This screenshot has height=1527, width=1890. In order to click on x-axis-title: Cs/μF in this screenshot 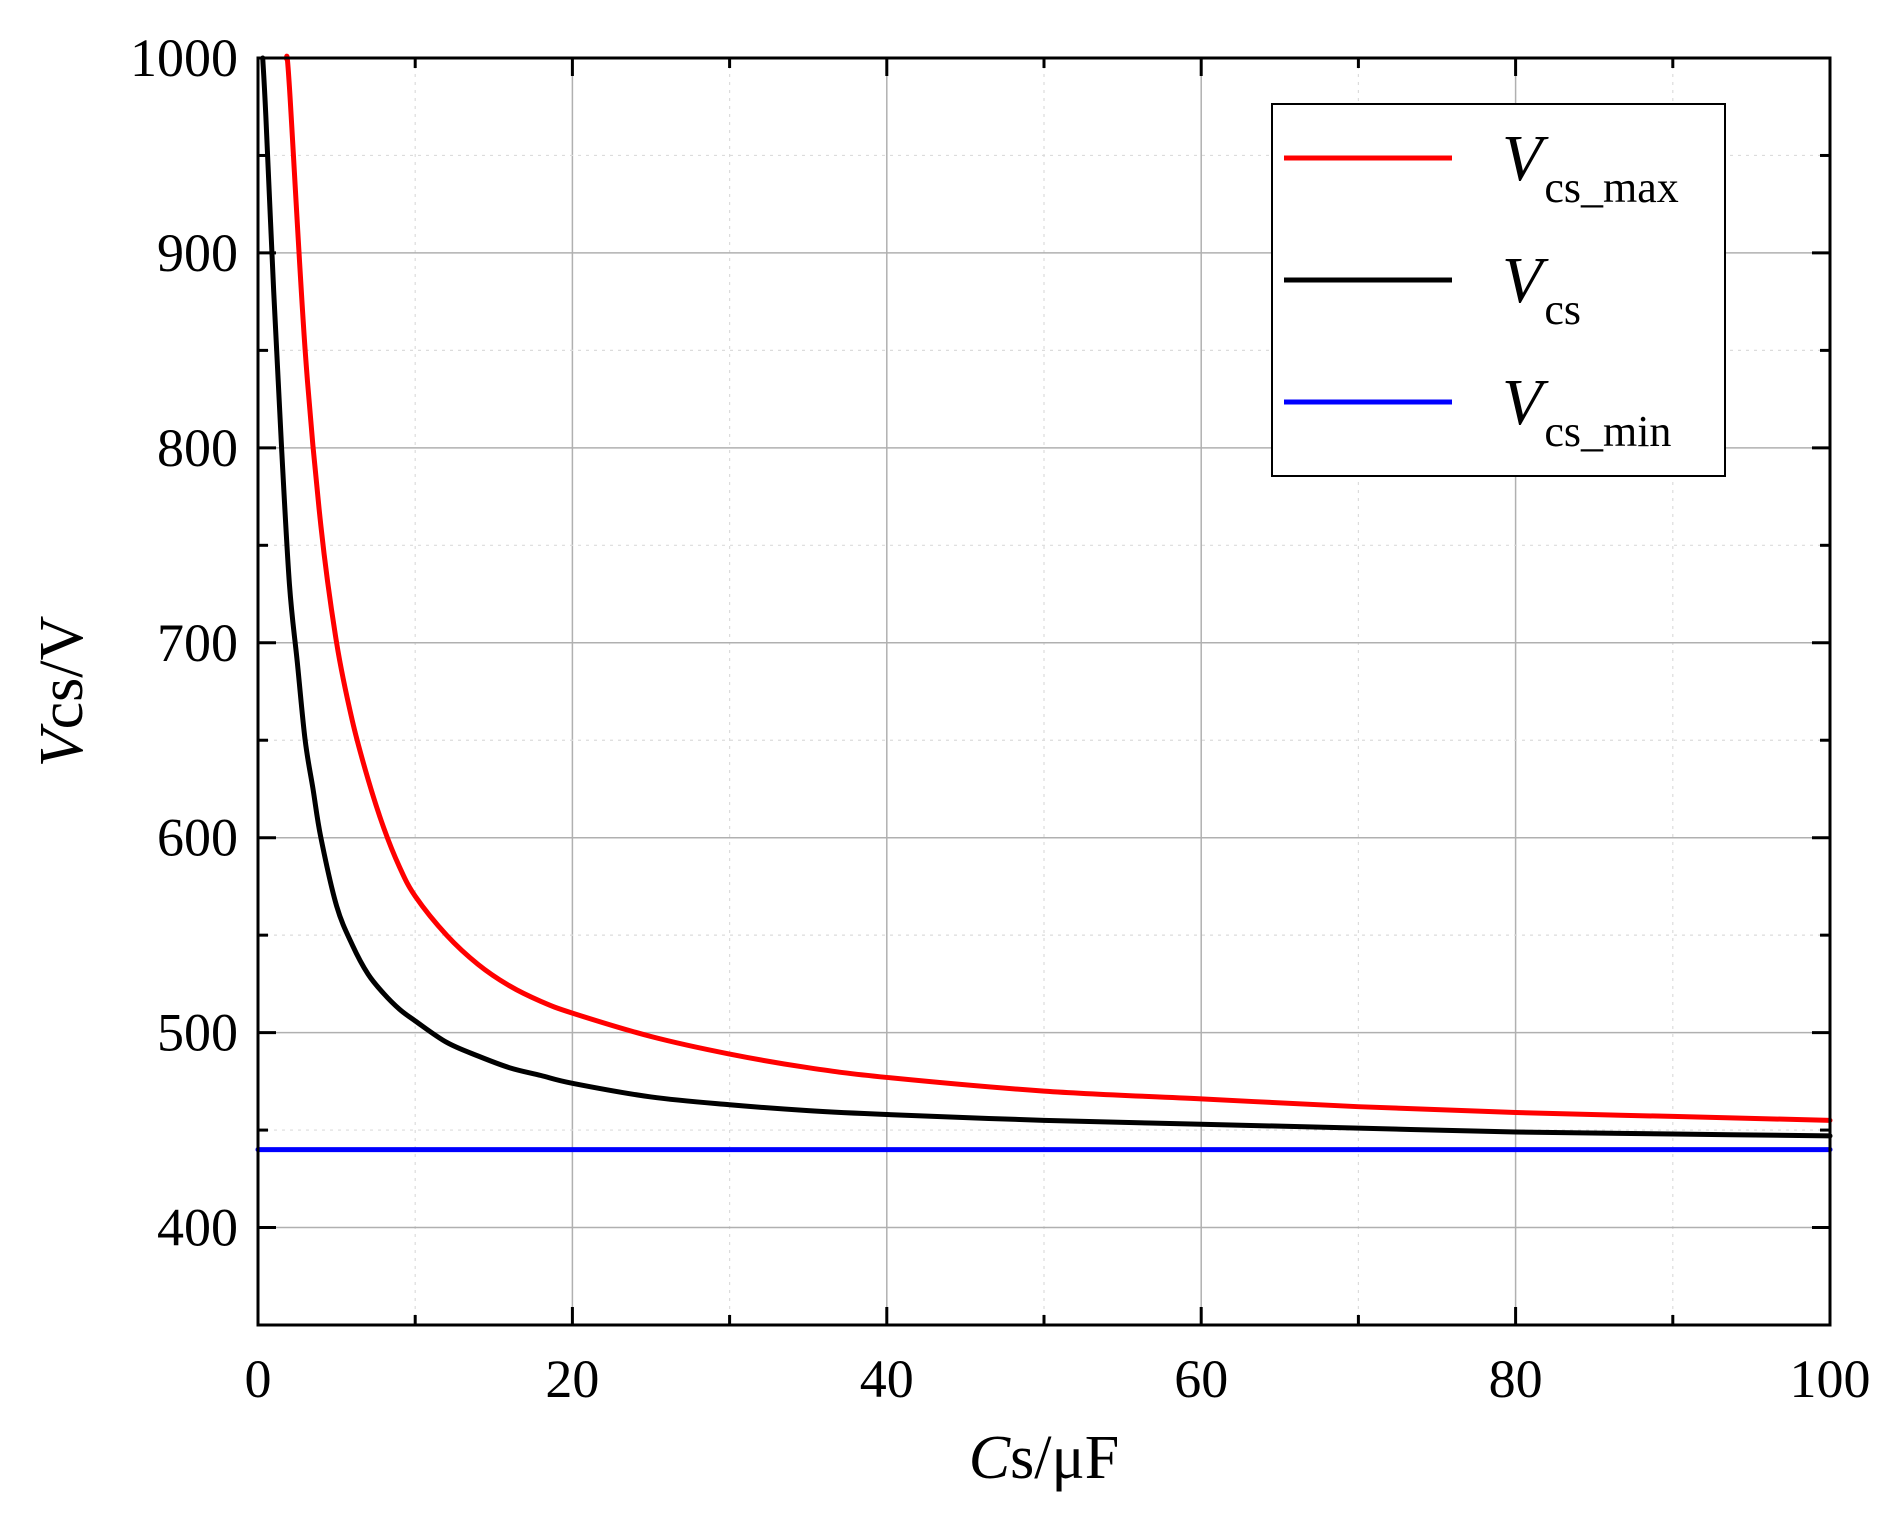, I will do `click(1044, 1458)`.